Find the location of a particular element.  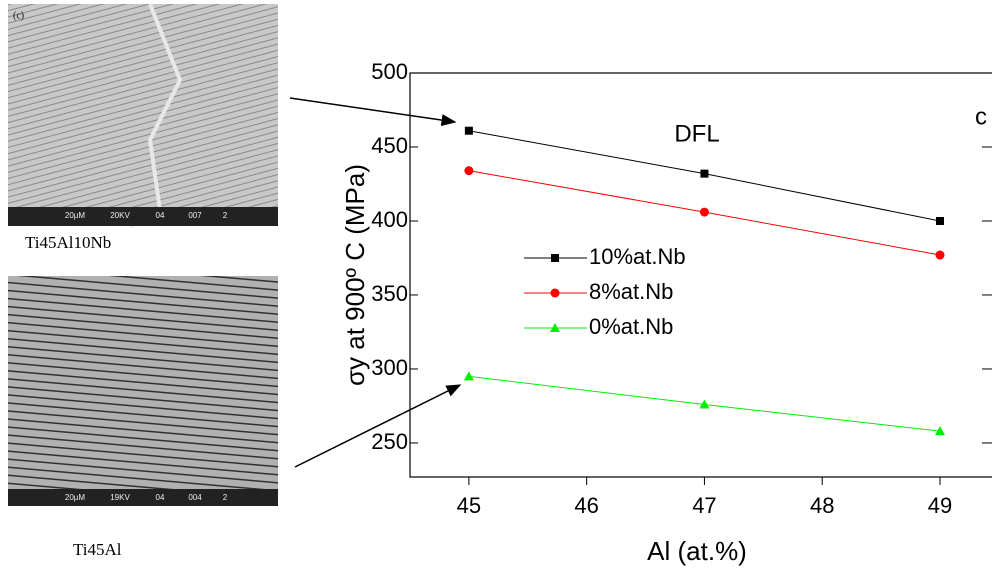

chart-title: DFL is located at coordinates (696, 133).